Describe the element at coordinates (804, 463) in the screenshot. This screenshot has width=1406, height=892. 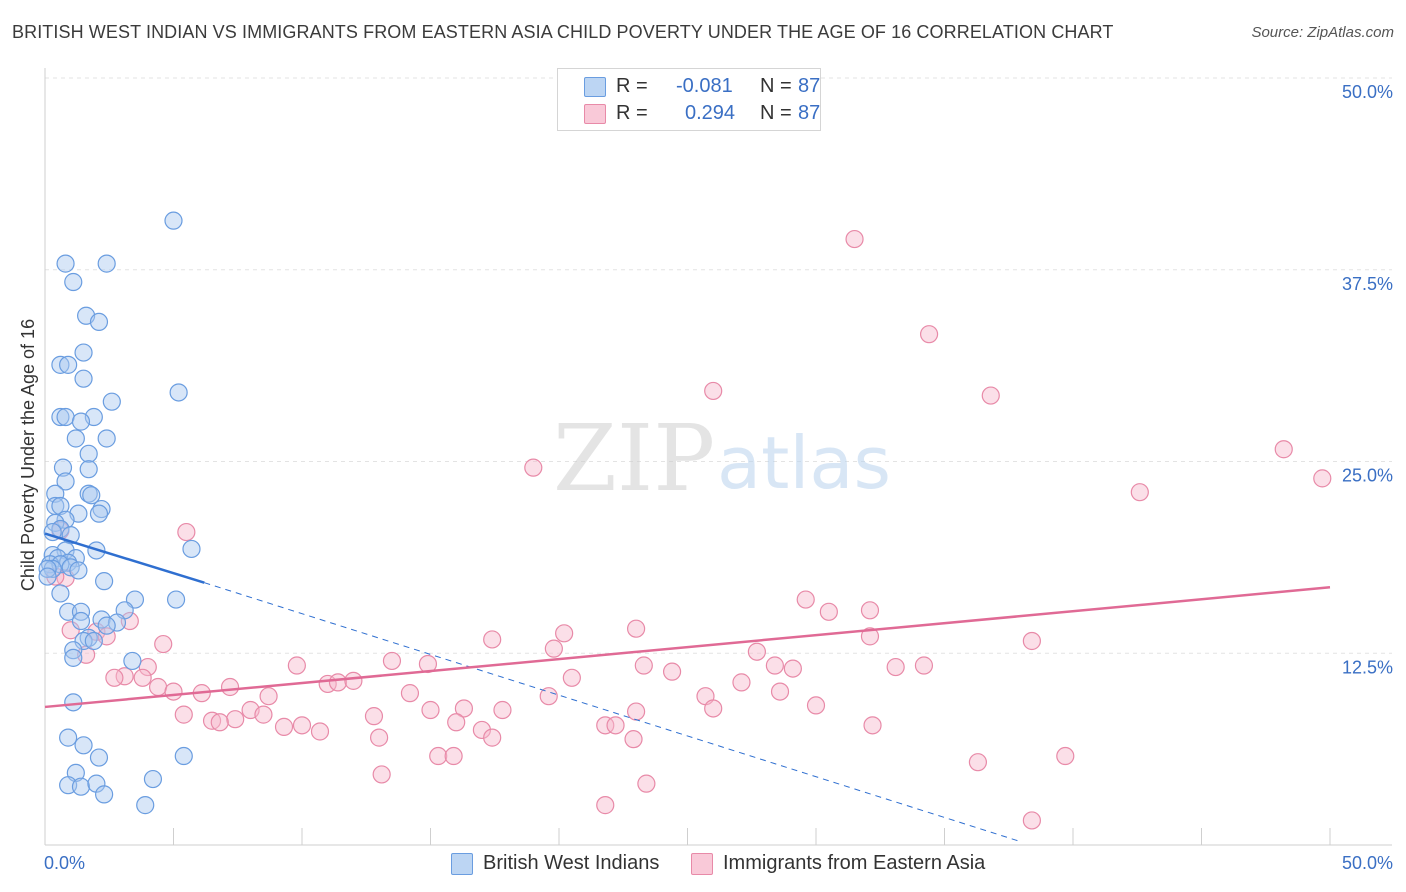
I see `watermark-atlas: atlas` at that location.